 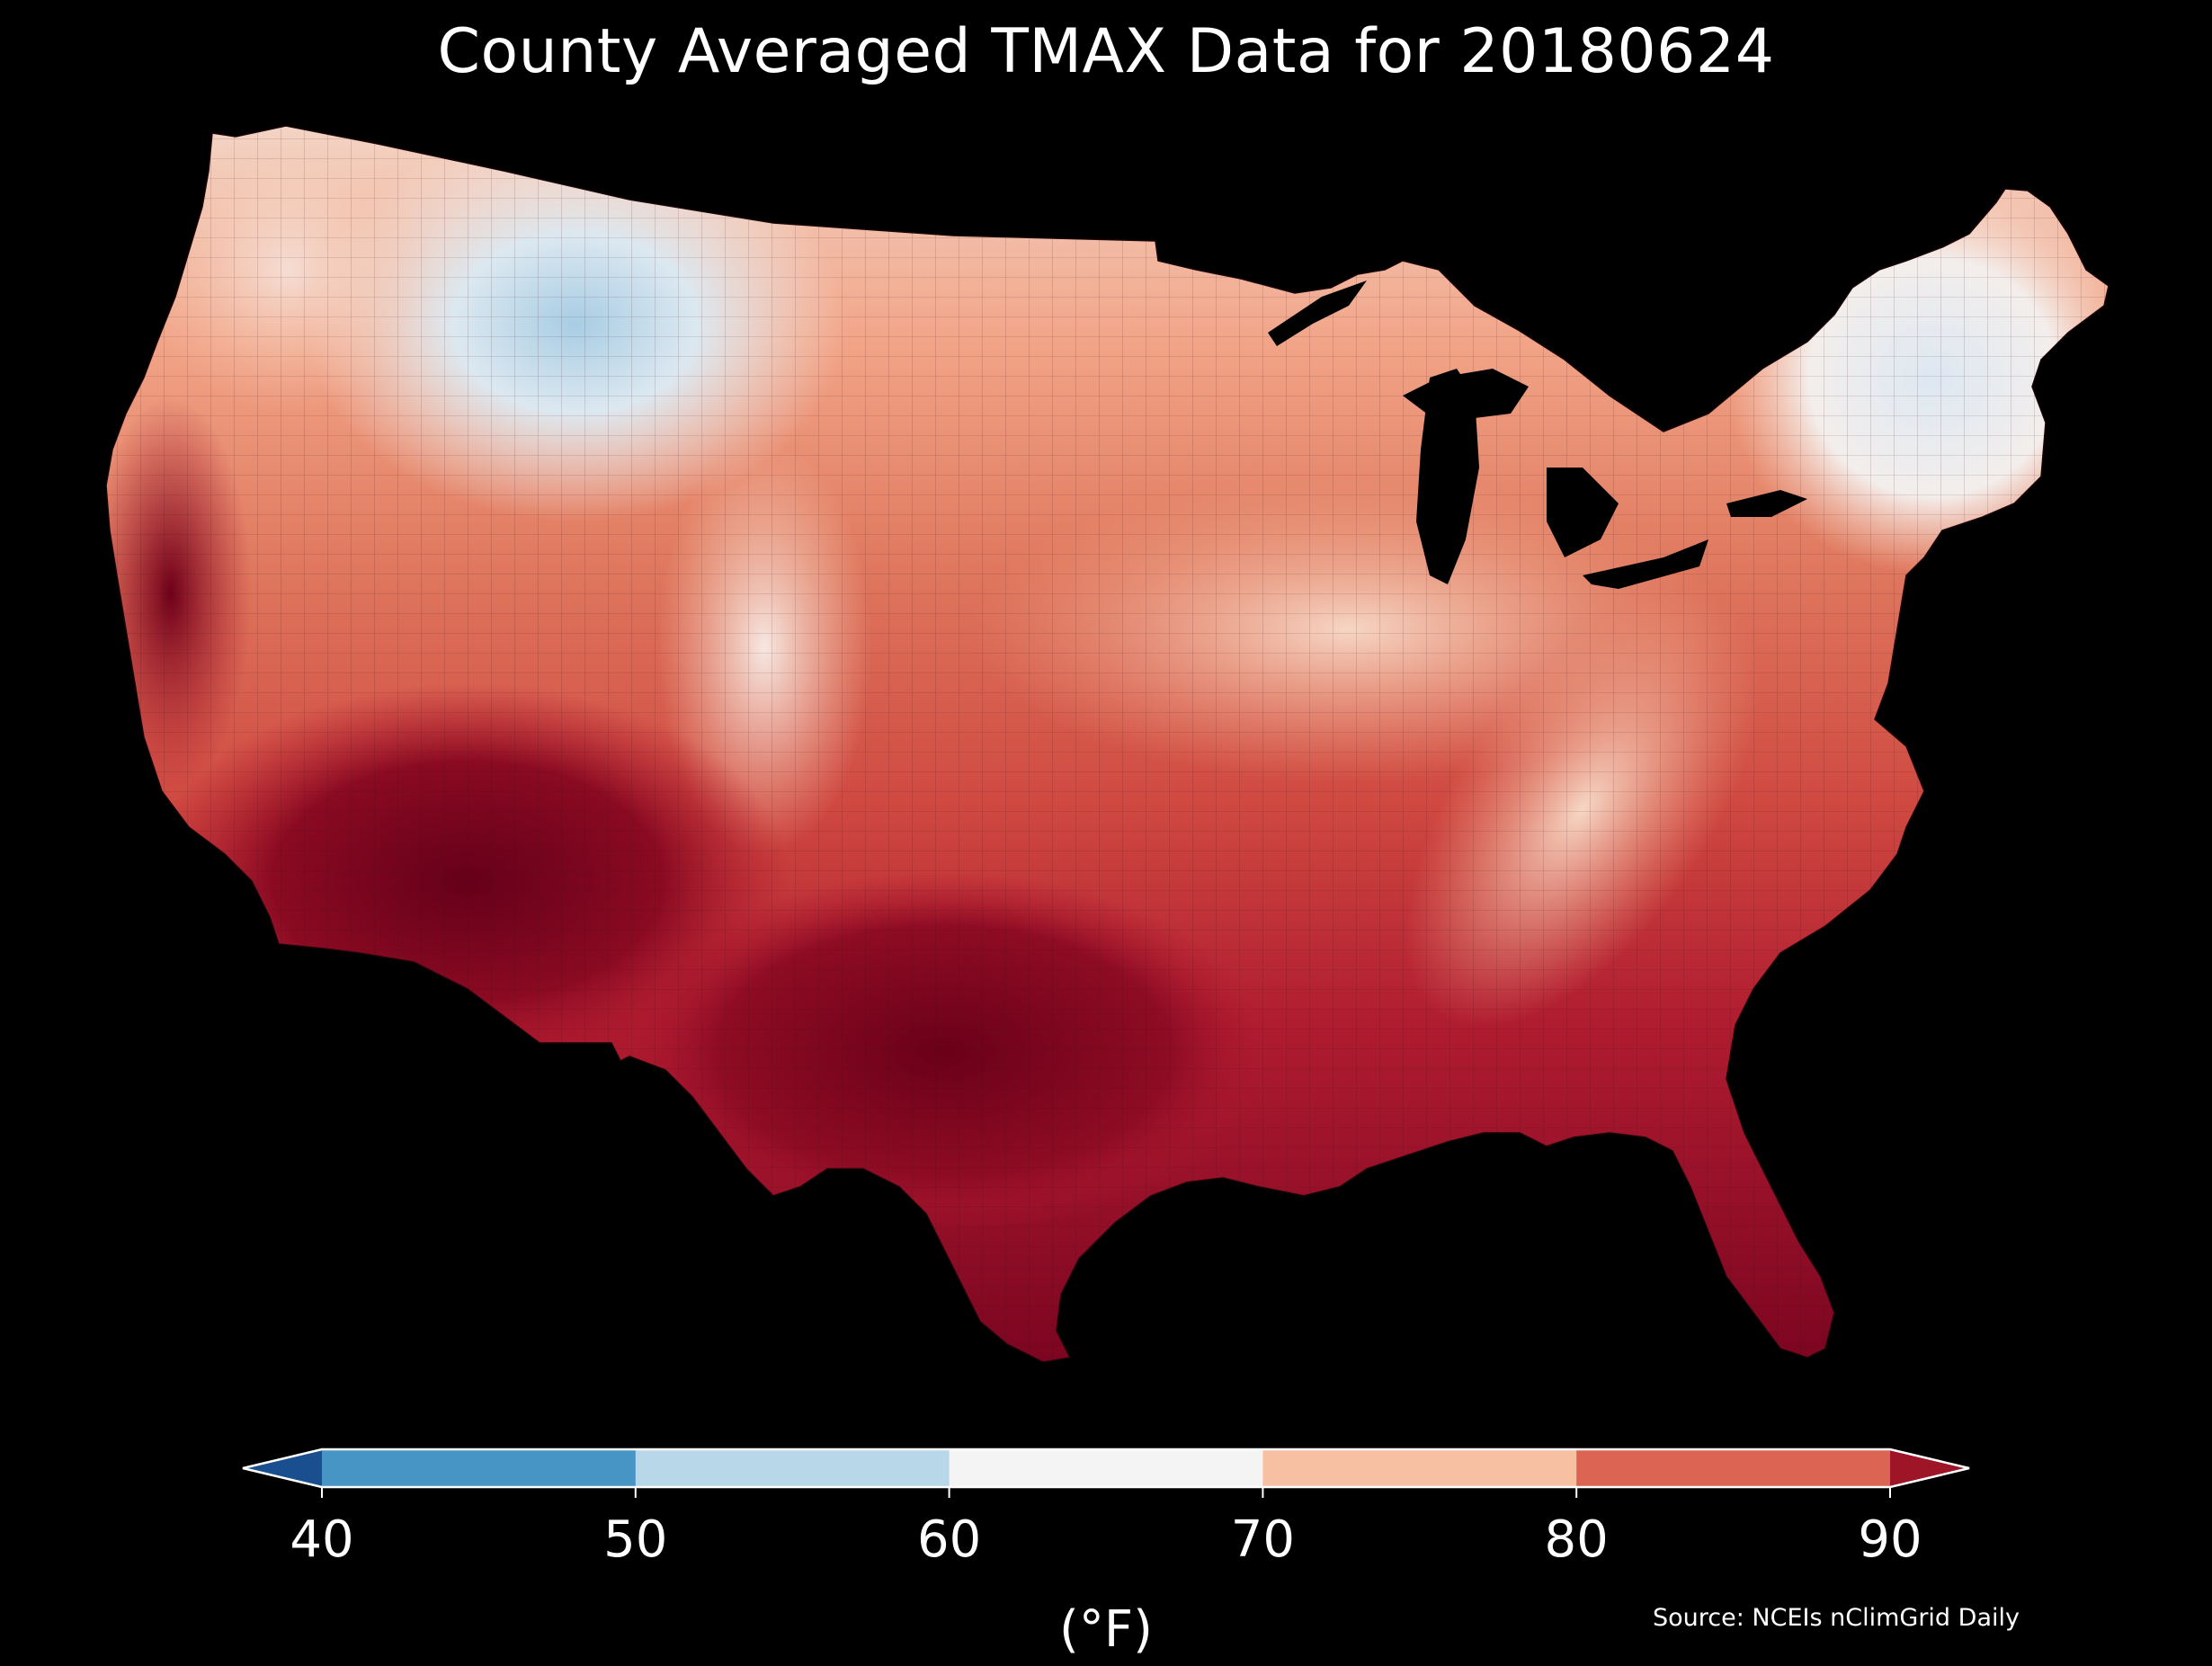 I want to click on colorbar-tick-label: 90, so click(x=1890, y=1540).